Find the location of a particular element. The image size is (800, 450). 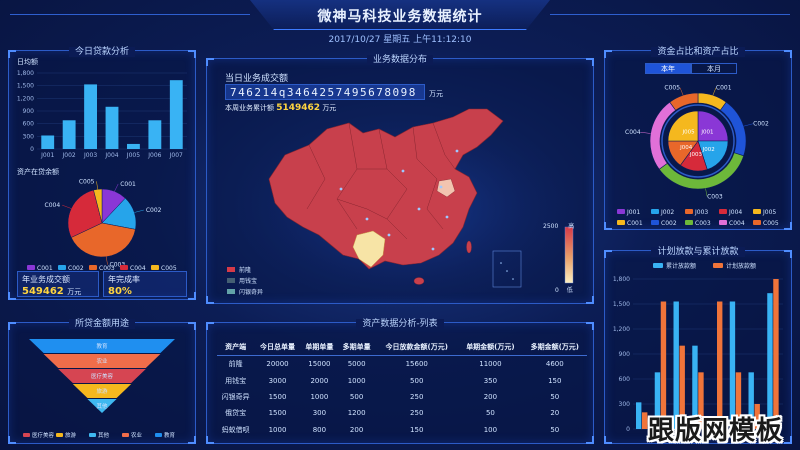

header: 微神马科技业务数据统计 2017/10/27 星期五 上午11:12:10 is located at coordinates (400, 25).